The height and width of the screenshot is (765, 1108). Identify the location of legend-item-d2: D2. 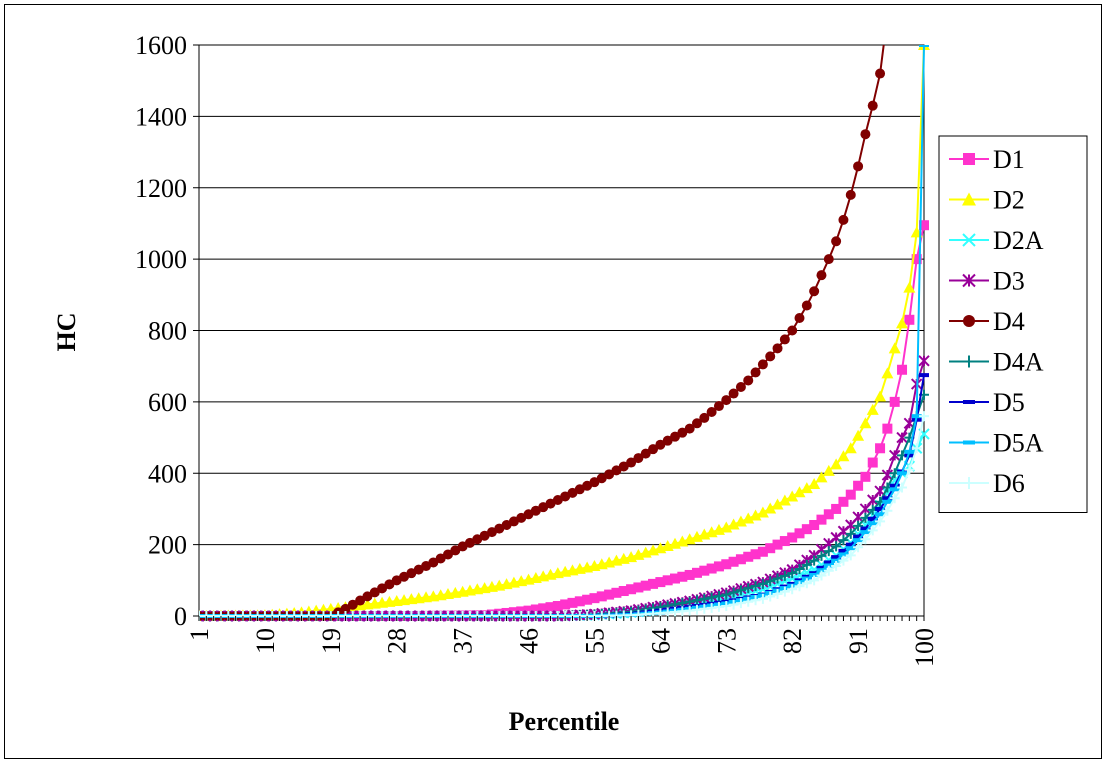
(987, 200).